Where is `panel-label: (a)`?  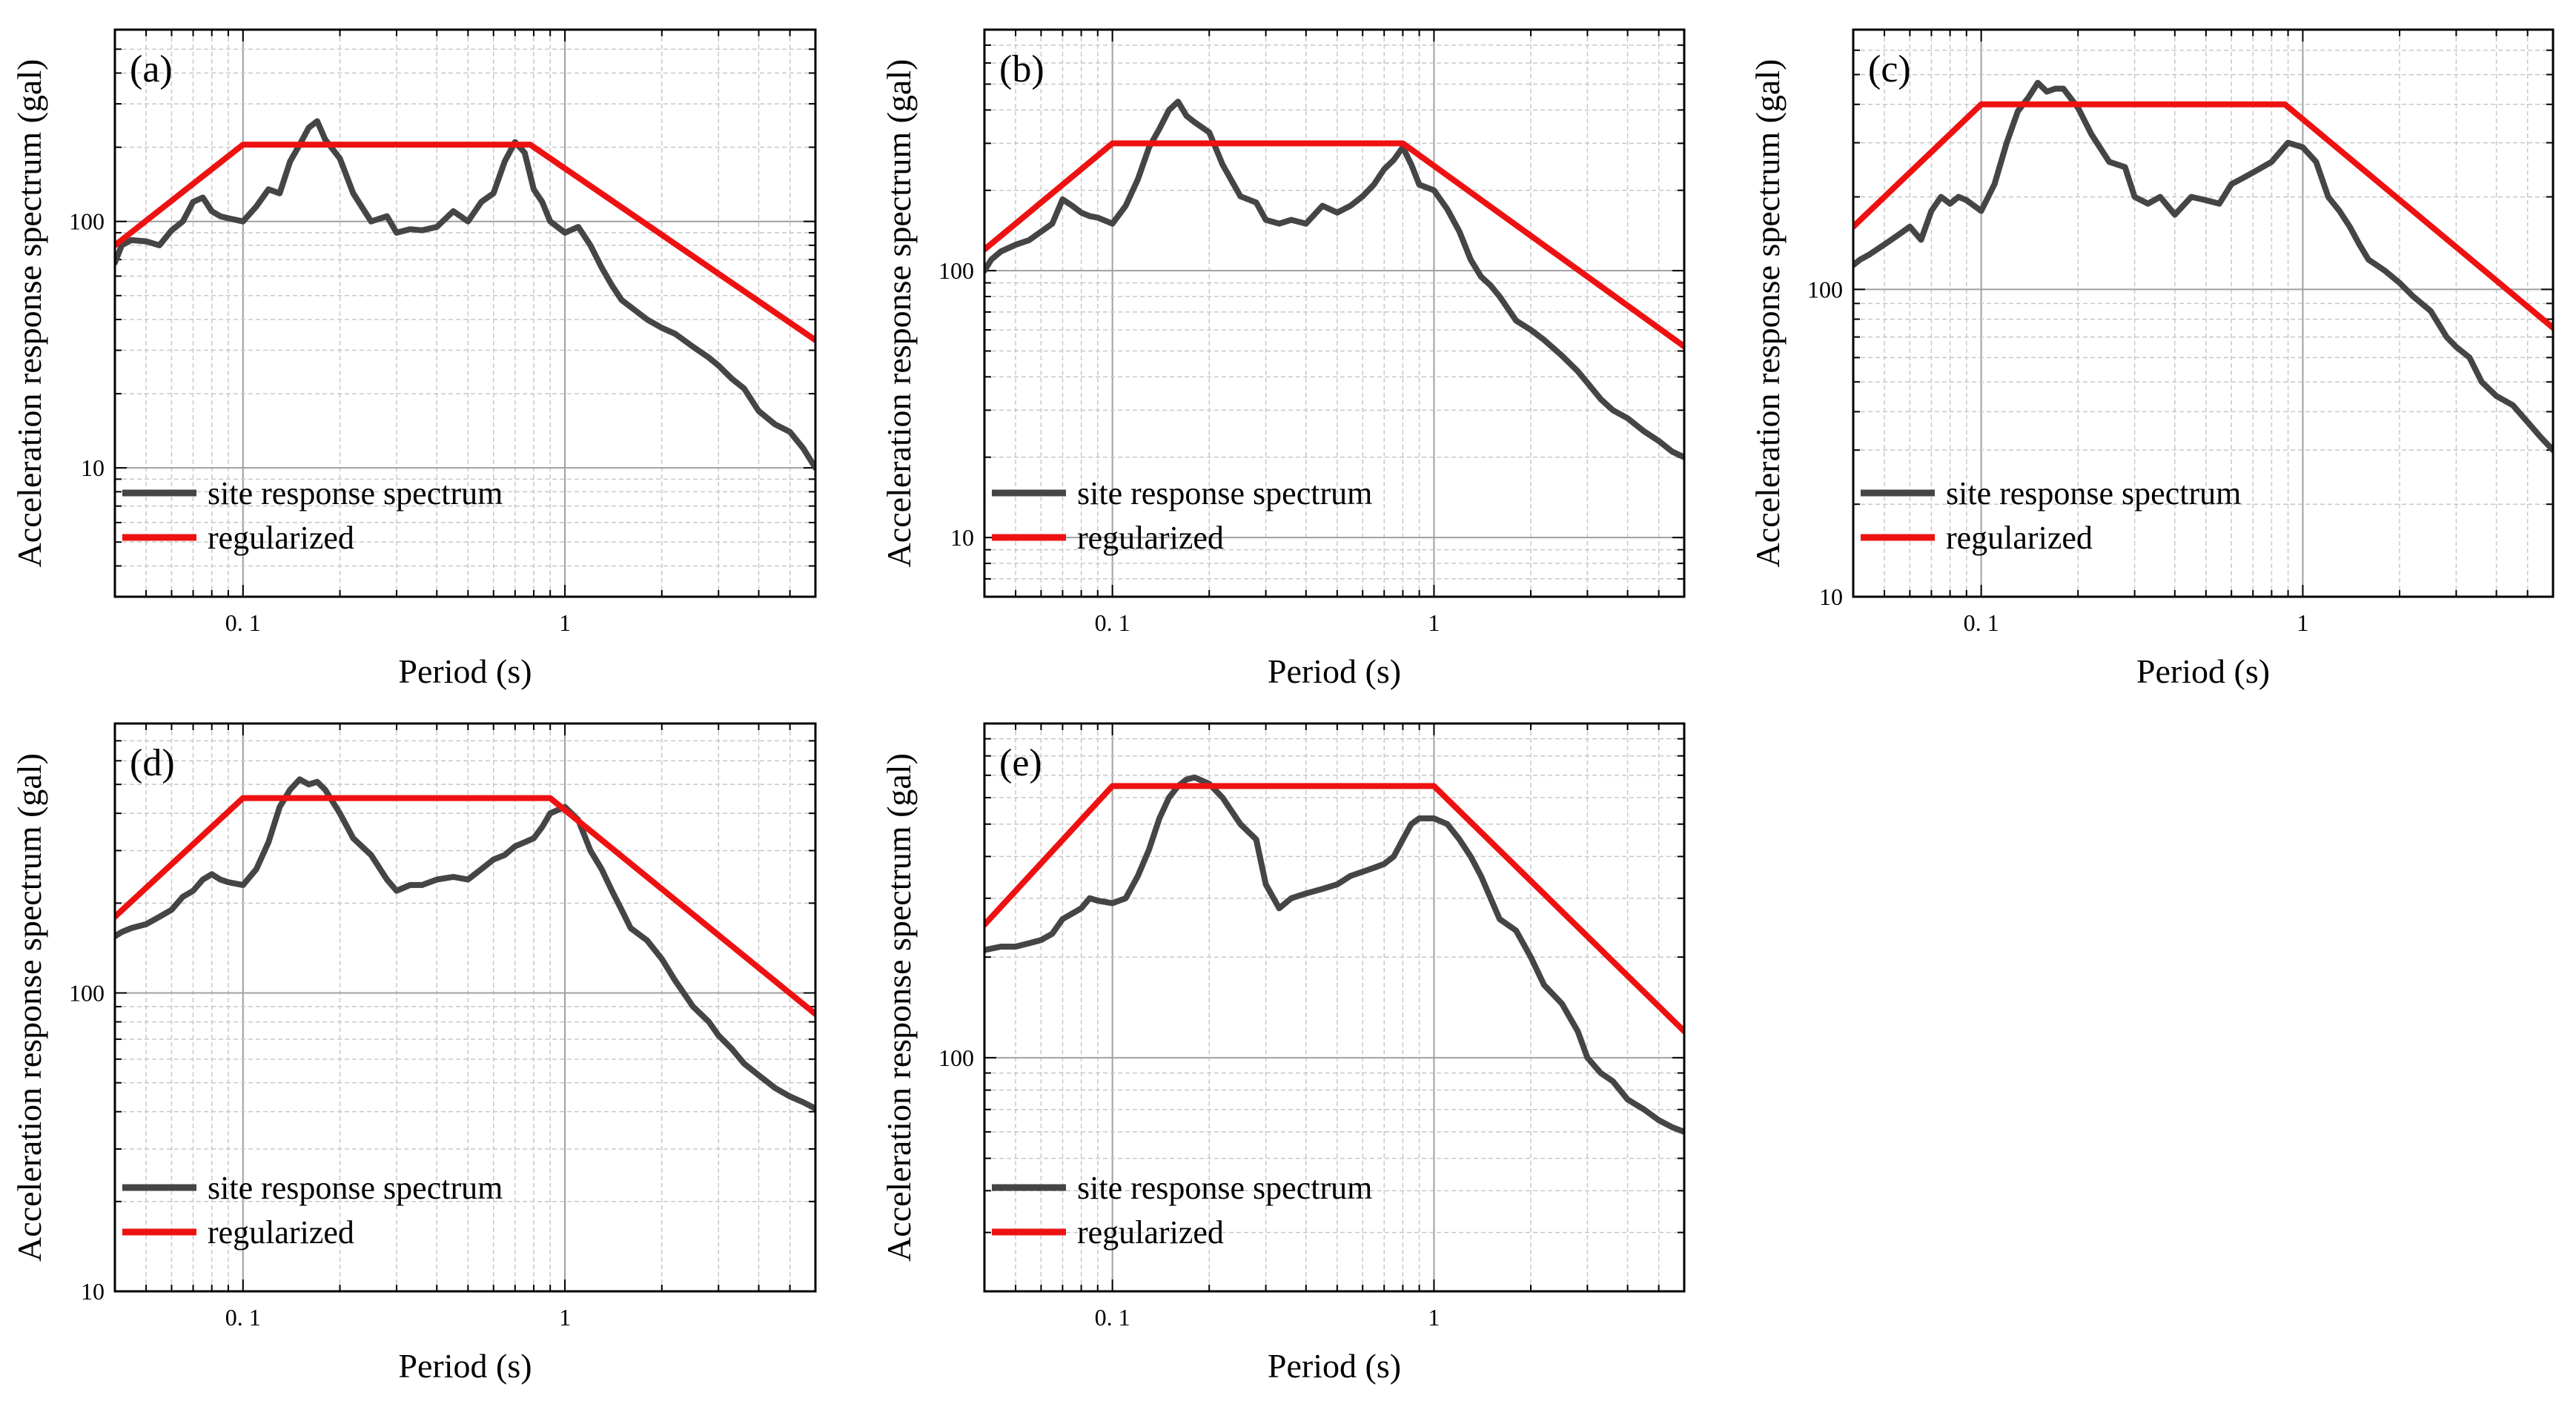
panel-label: (a) is located at coordinates (151, 69).